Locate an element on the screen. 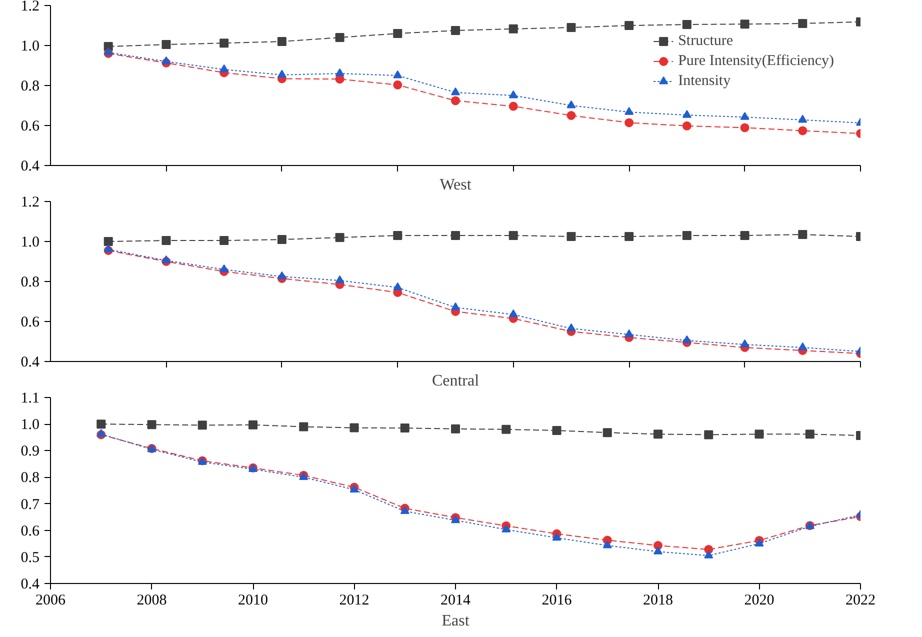 This screenshot has height=637, width=922. x-tick-label: 2020 is located at coordinates (759, 600).